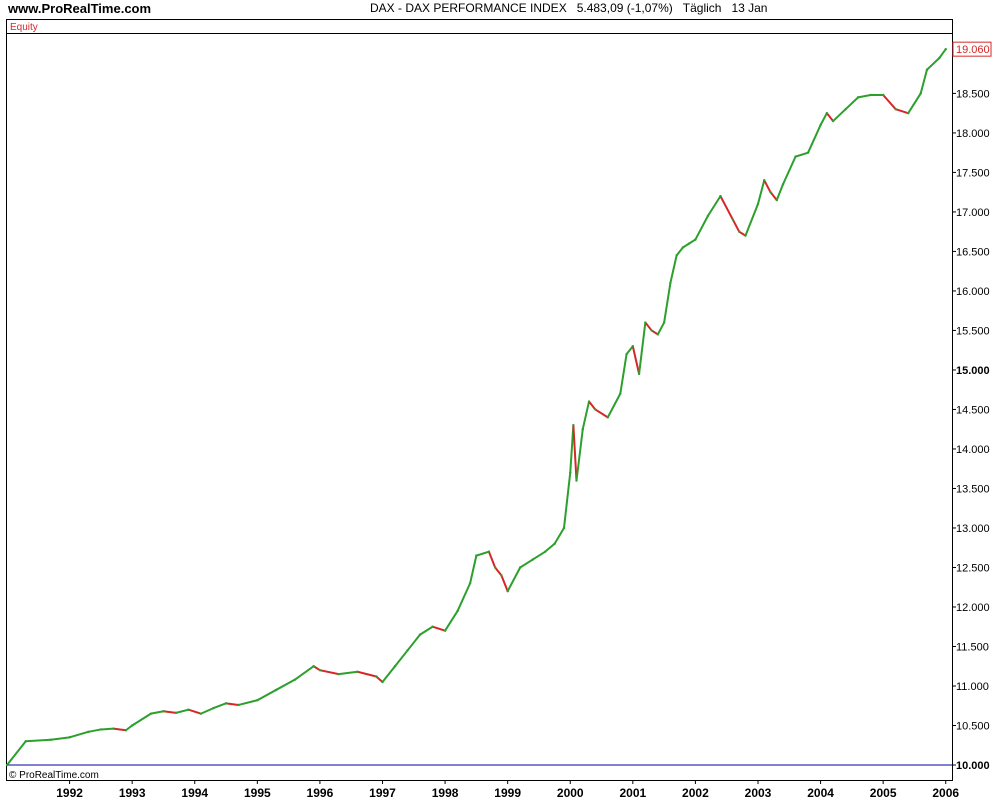 This screenshot has height=800, width=1000. I want to click on y-tick-label: 10.500, so click(973, 726).